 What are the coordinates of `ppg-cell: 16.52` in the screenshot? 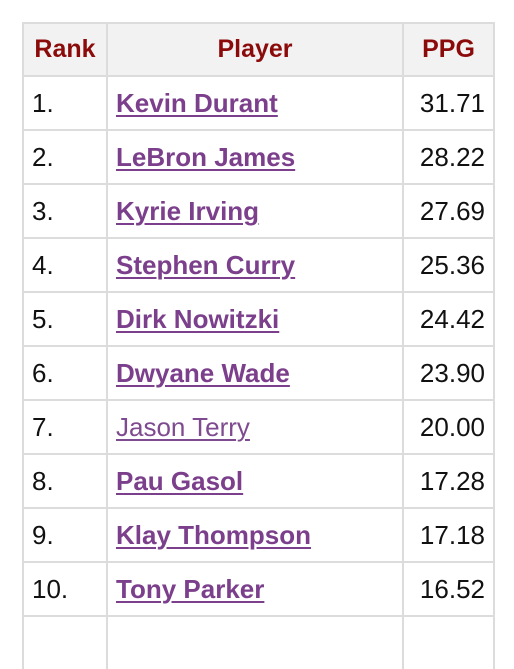 It's located at (448, 589).